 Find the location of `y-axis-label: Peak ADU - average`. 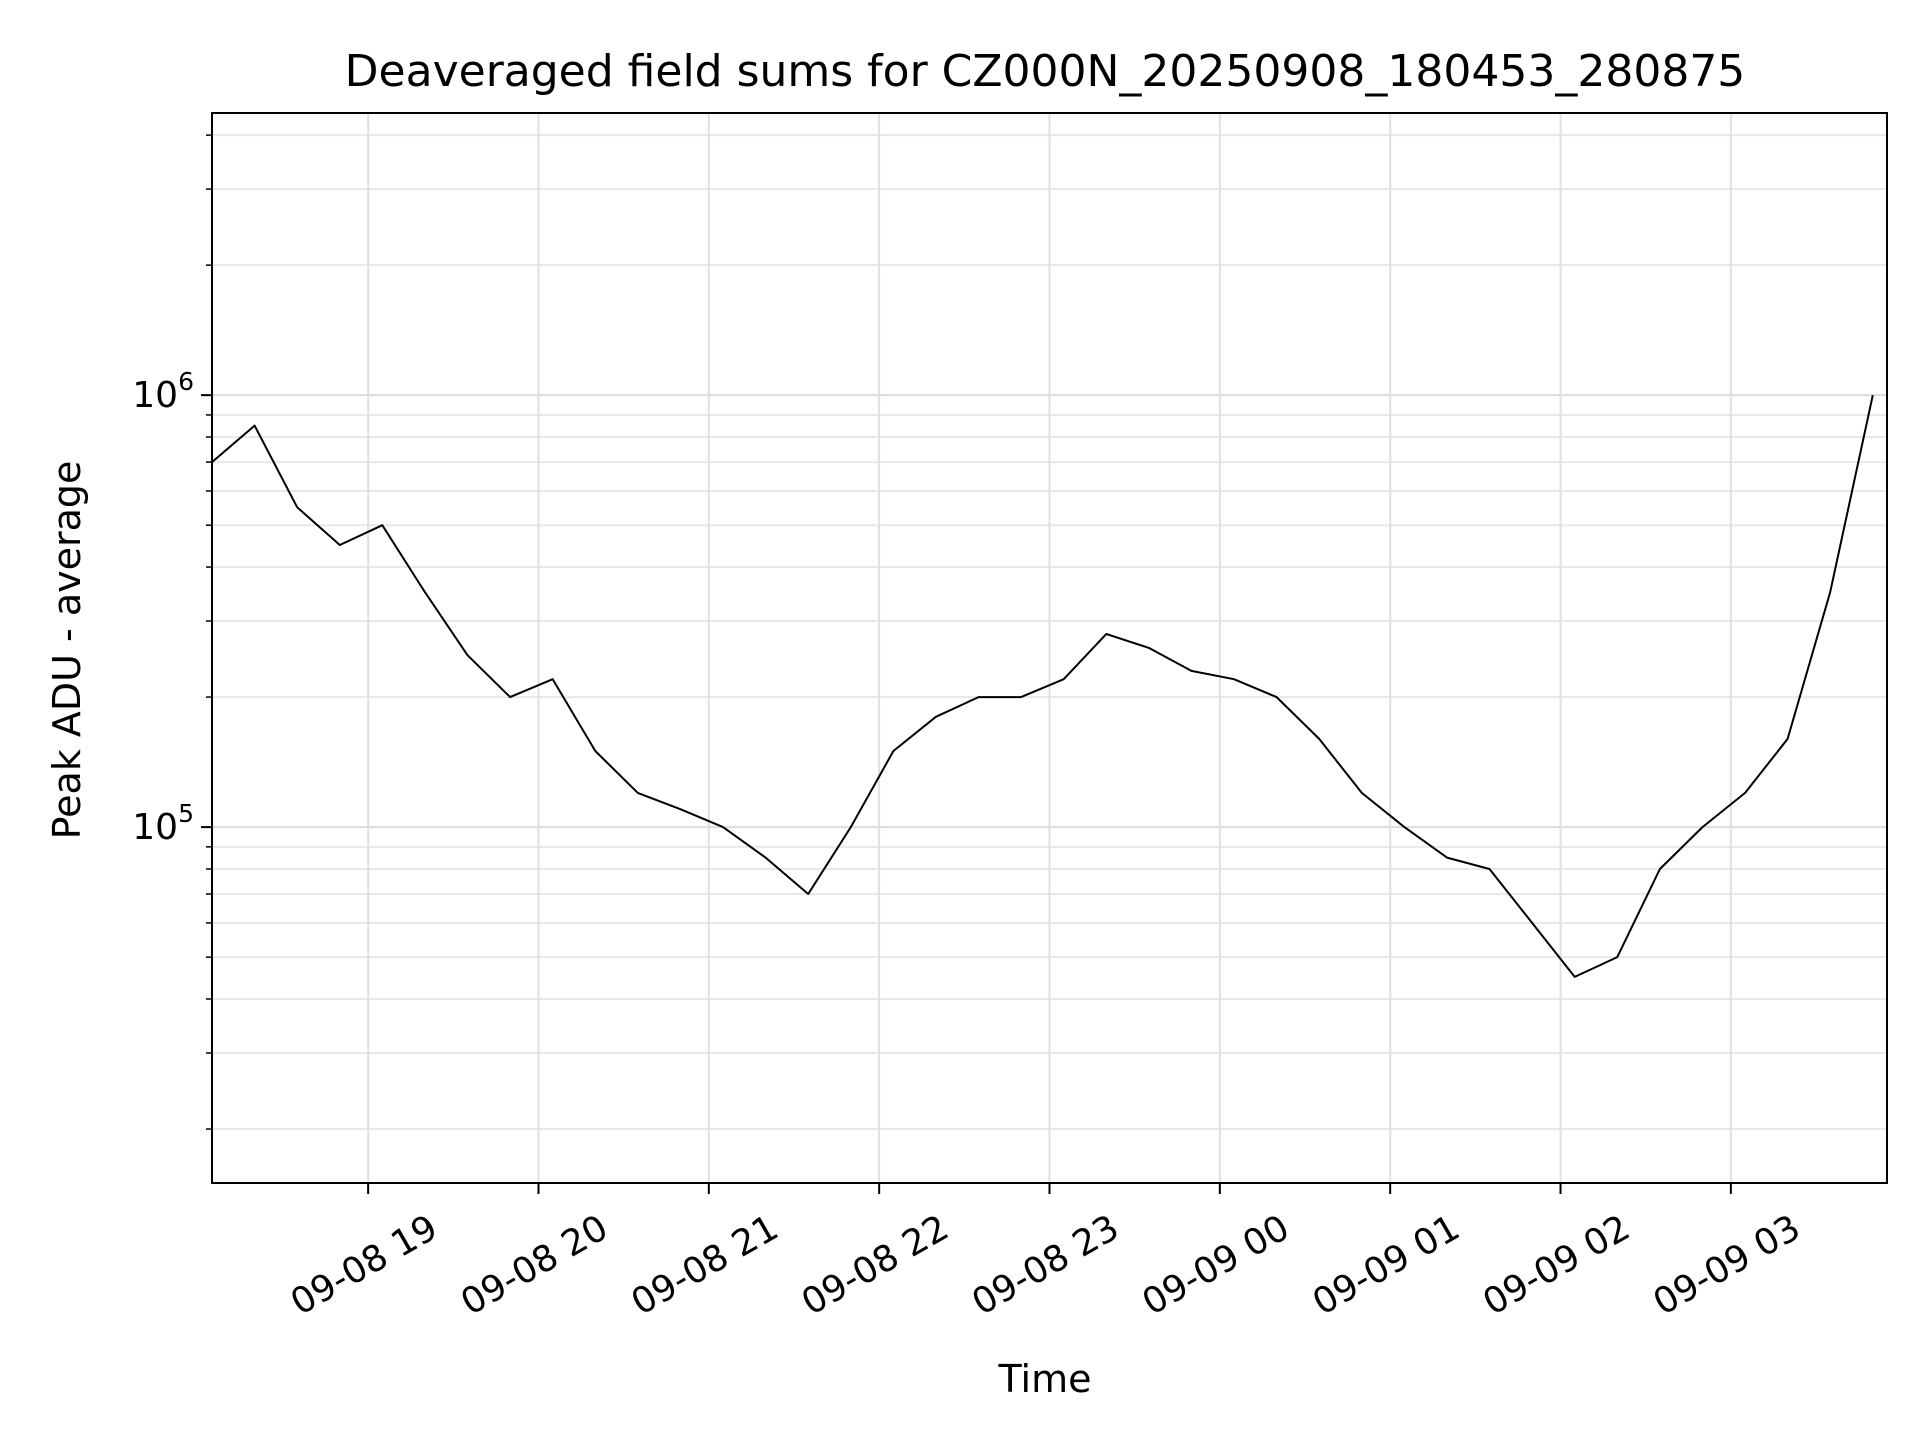

y-axis-label: Peak ADU - average is located at coordinates (67, 650).